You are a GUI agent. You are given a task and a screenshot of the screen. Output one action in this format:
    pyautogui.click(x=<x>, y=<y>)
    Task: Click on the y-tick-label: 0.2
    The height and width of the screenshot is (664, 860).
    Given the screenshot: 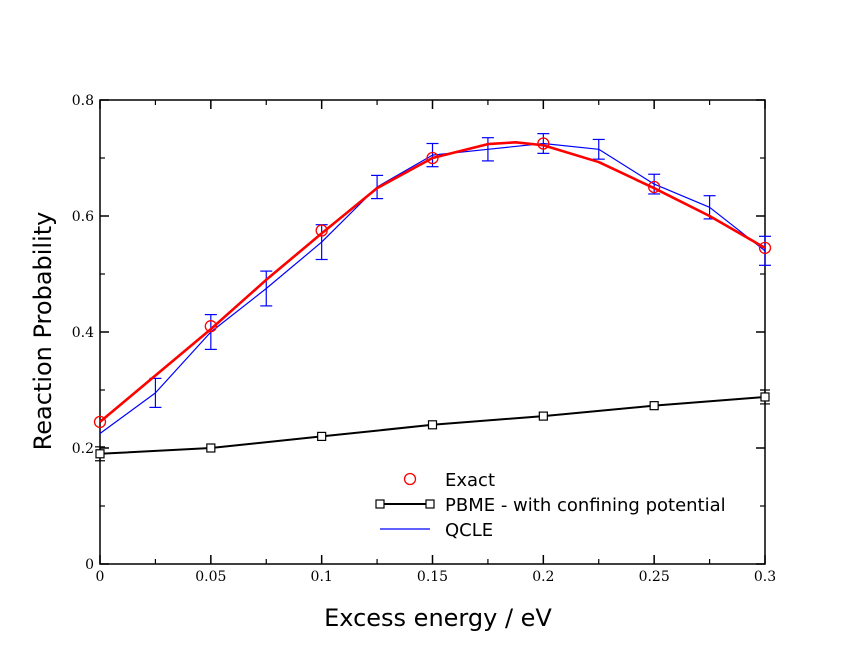 What is the action you would take?
    pyautogui.click(x=83, y=449)
    